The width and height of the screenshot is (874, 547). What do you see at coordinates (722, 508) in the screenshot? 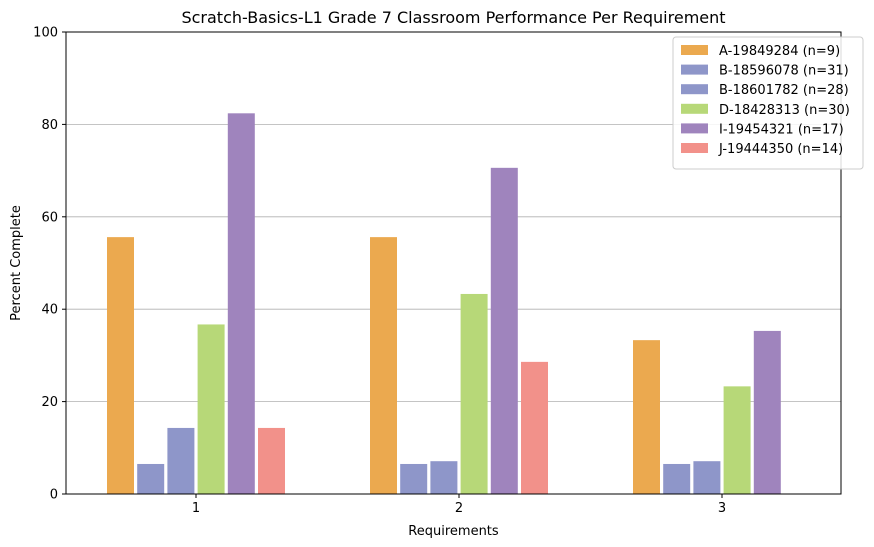
I see `x-tick-label: 3` at bounding box center [722, 508].